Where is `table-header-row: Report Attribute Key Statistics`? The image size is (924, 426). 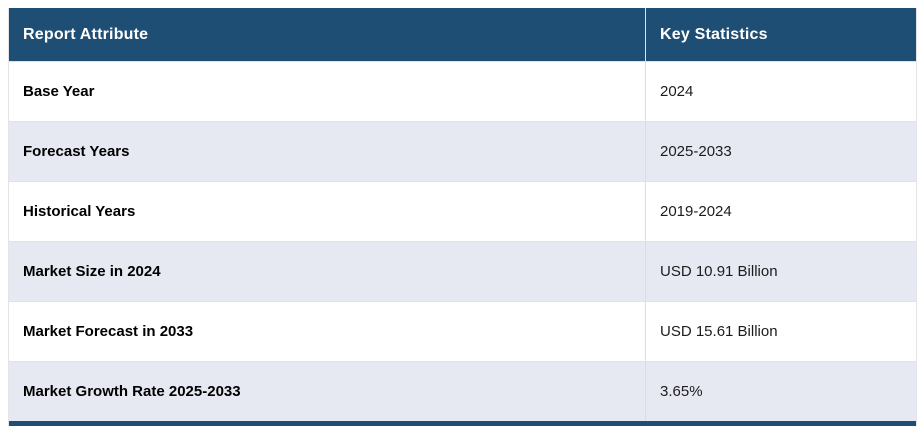
table-header-row: Report Attribute Key Statistics is located at coordinates (462, 34).